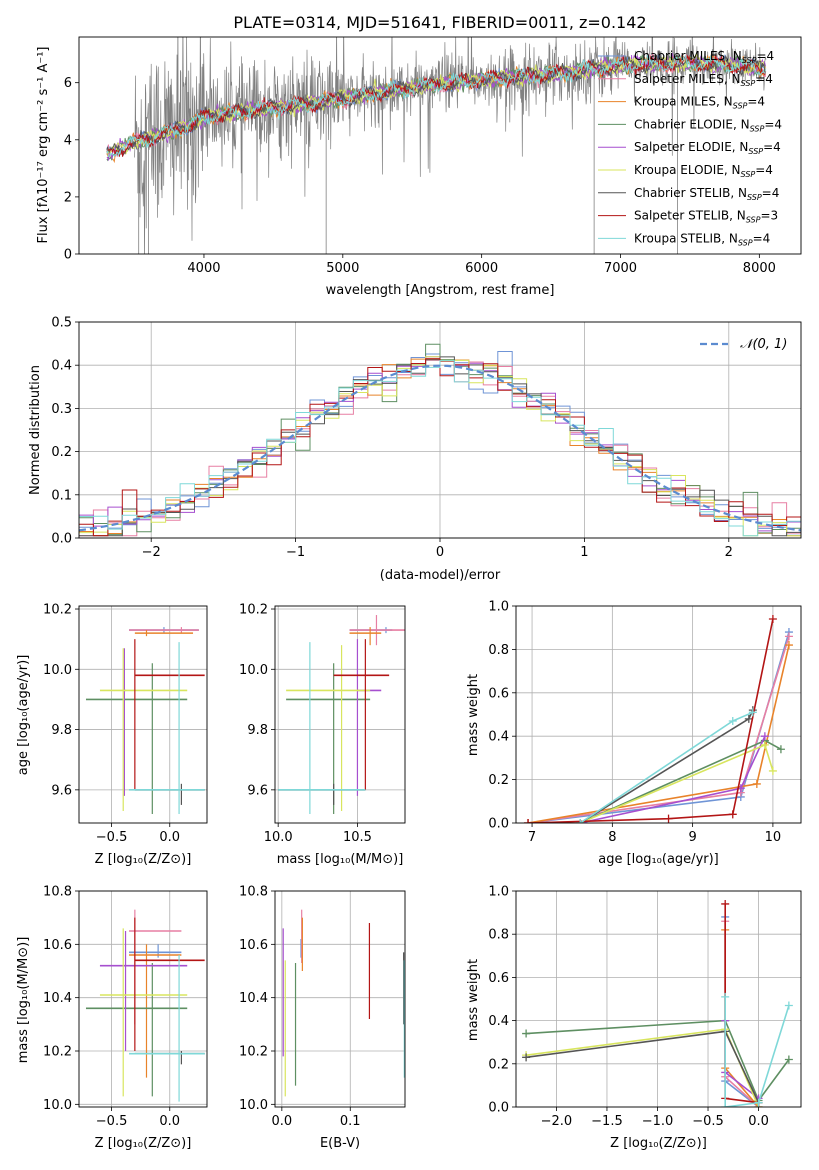 The height and width of the screenshot is (1170, 819). What do you see at coordinates (532, 837) in the screenshot?
I see `x-tick-label: 7` at bounding box center [532, 837].